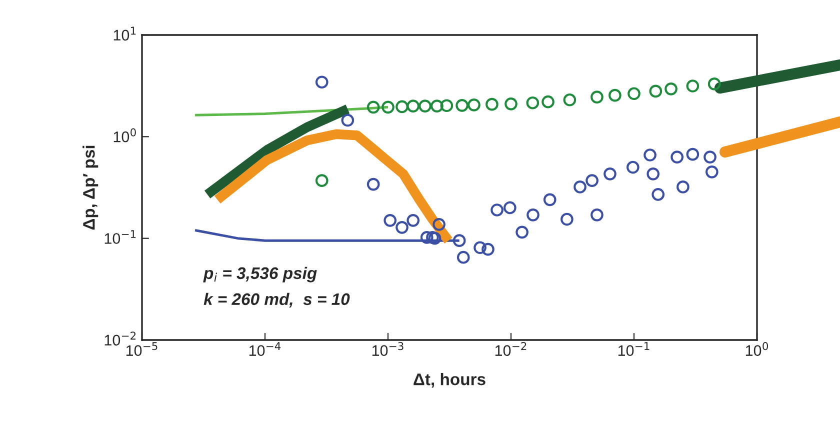 Image resolution: width=840 pixels, height=439 pixels. What do you see at coordinates (260, 274) in the screenshot?
I see `annotation: p$_{i}$ = 3,536 psig` at bounding box center [260, 274].